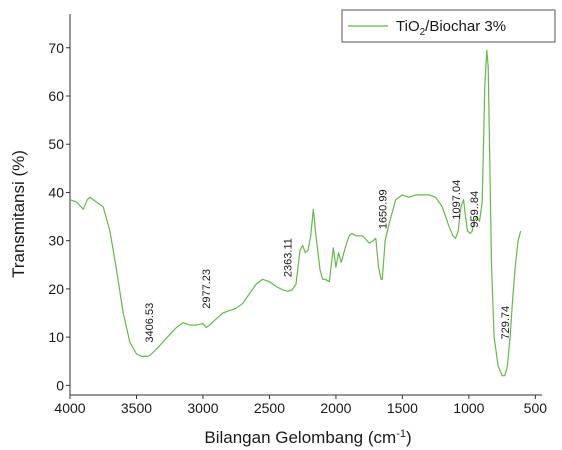 The image size is (562, 450). I want to click on legend-label: TiO2/Biochar 3%, so click(451, 28).